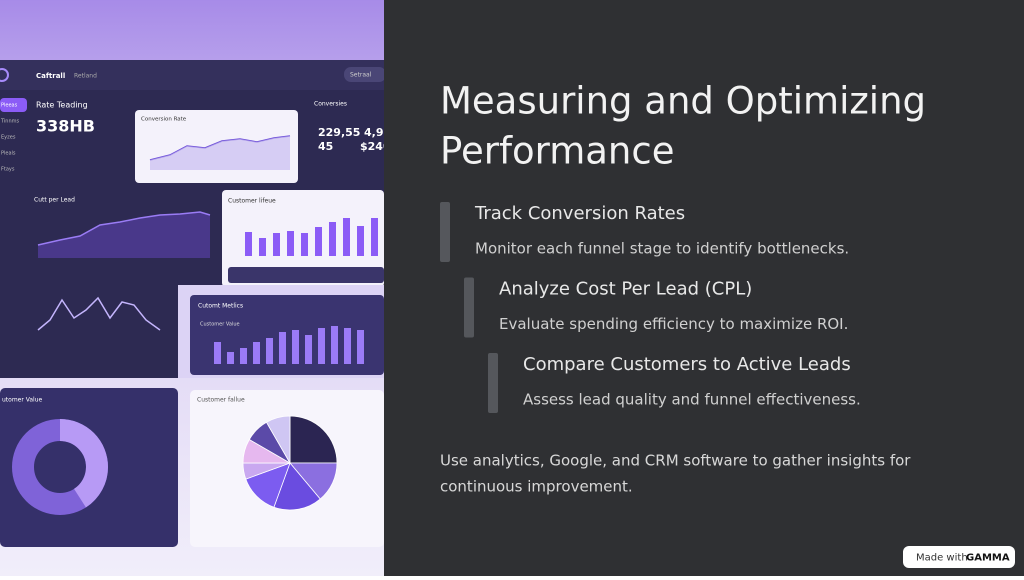 Image resolution: width=1024 pixels, height=580 pixels. Describe the element at coordinates (683, 101) in the screenshot. I see `slide-title: Measuring and Optimizing` at that location.